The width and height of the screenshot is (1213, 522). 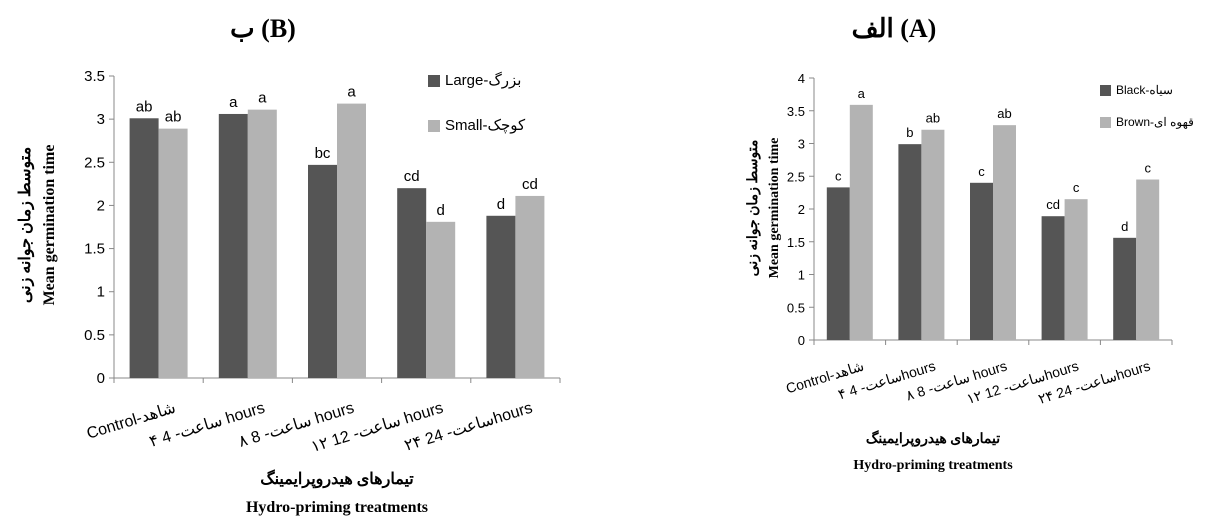 What do you see at coordinates (49, 225) in the screenshot?
I see `chart-b-ylabel-en: Mean germination time` at bounding box center [49, 225].